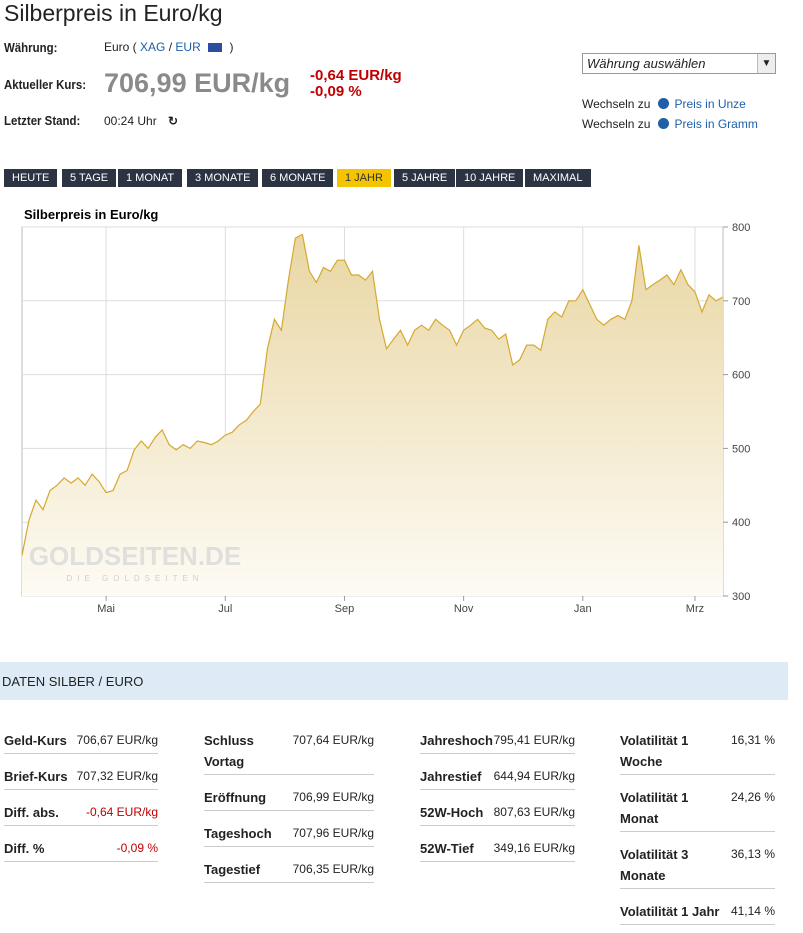  I want to click on x-tick-label: Jan, so click(583, 609).